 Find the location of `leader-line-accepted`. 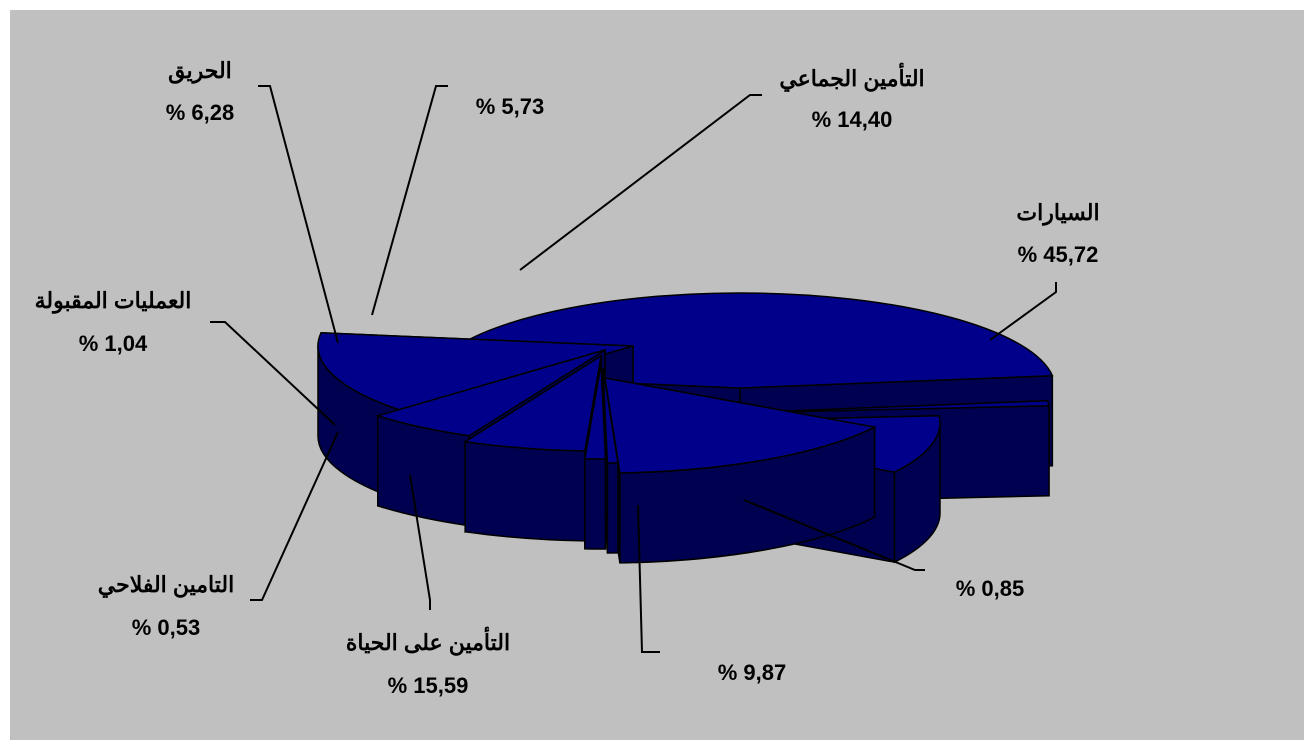

leader-line-accepted is located at coordinates (273, 373).